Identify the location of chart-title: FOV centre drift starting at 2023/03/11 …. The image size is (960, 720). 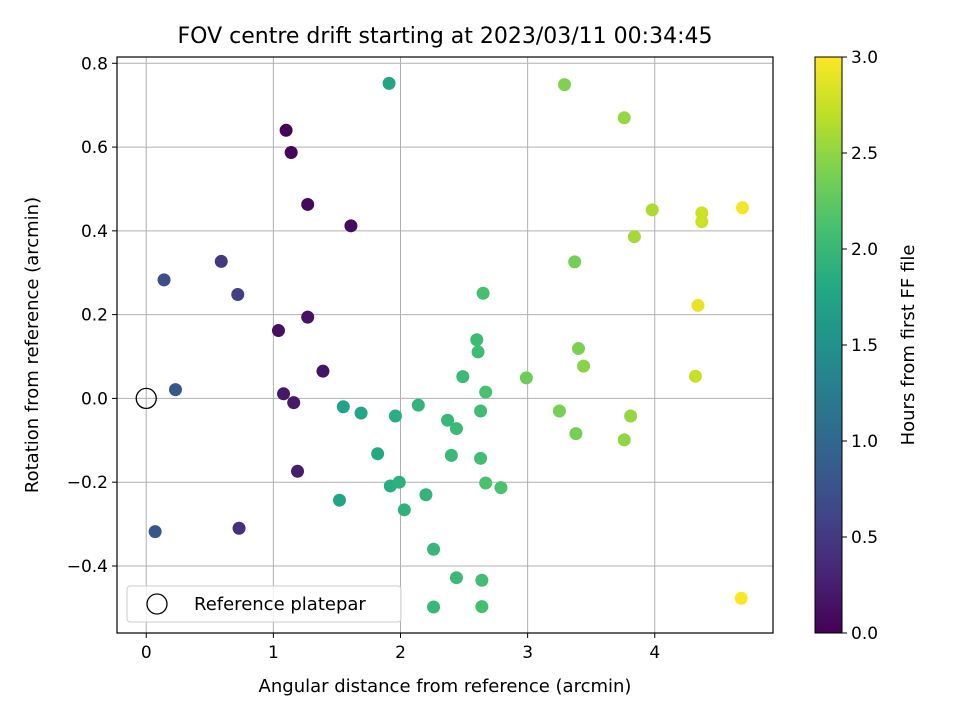
(445, 36).